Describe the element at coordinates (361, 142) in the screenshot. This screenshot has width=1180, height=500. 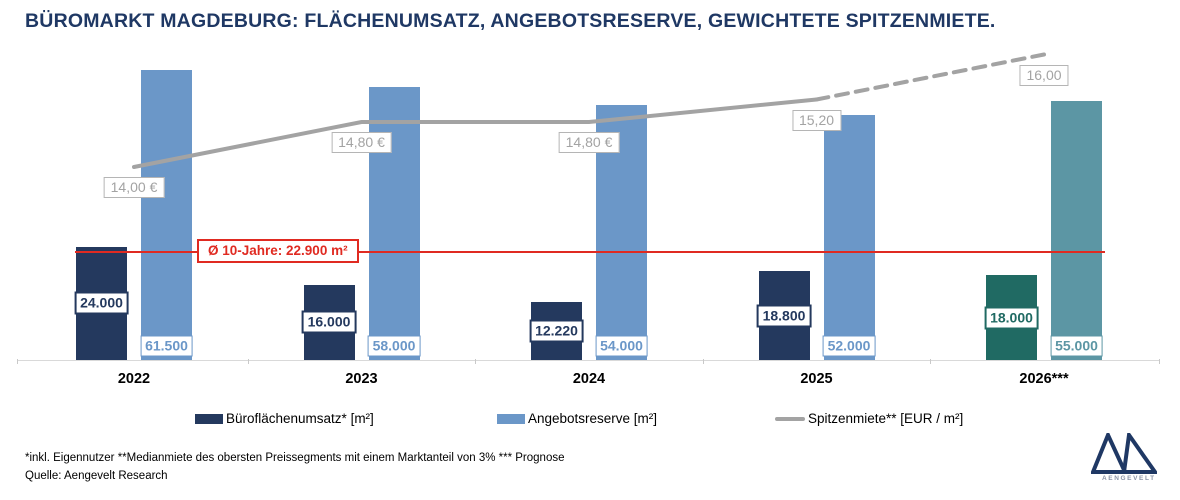
I see `value-label-spitzenmiete-2023: 14,80 €` at that location.